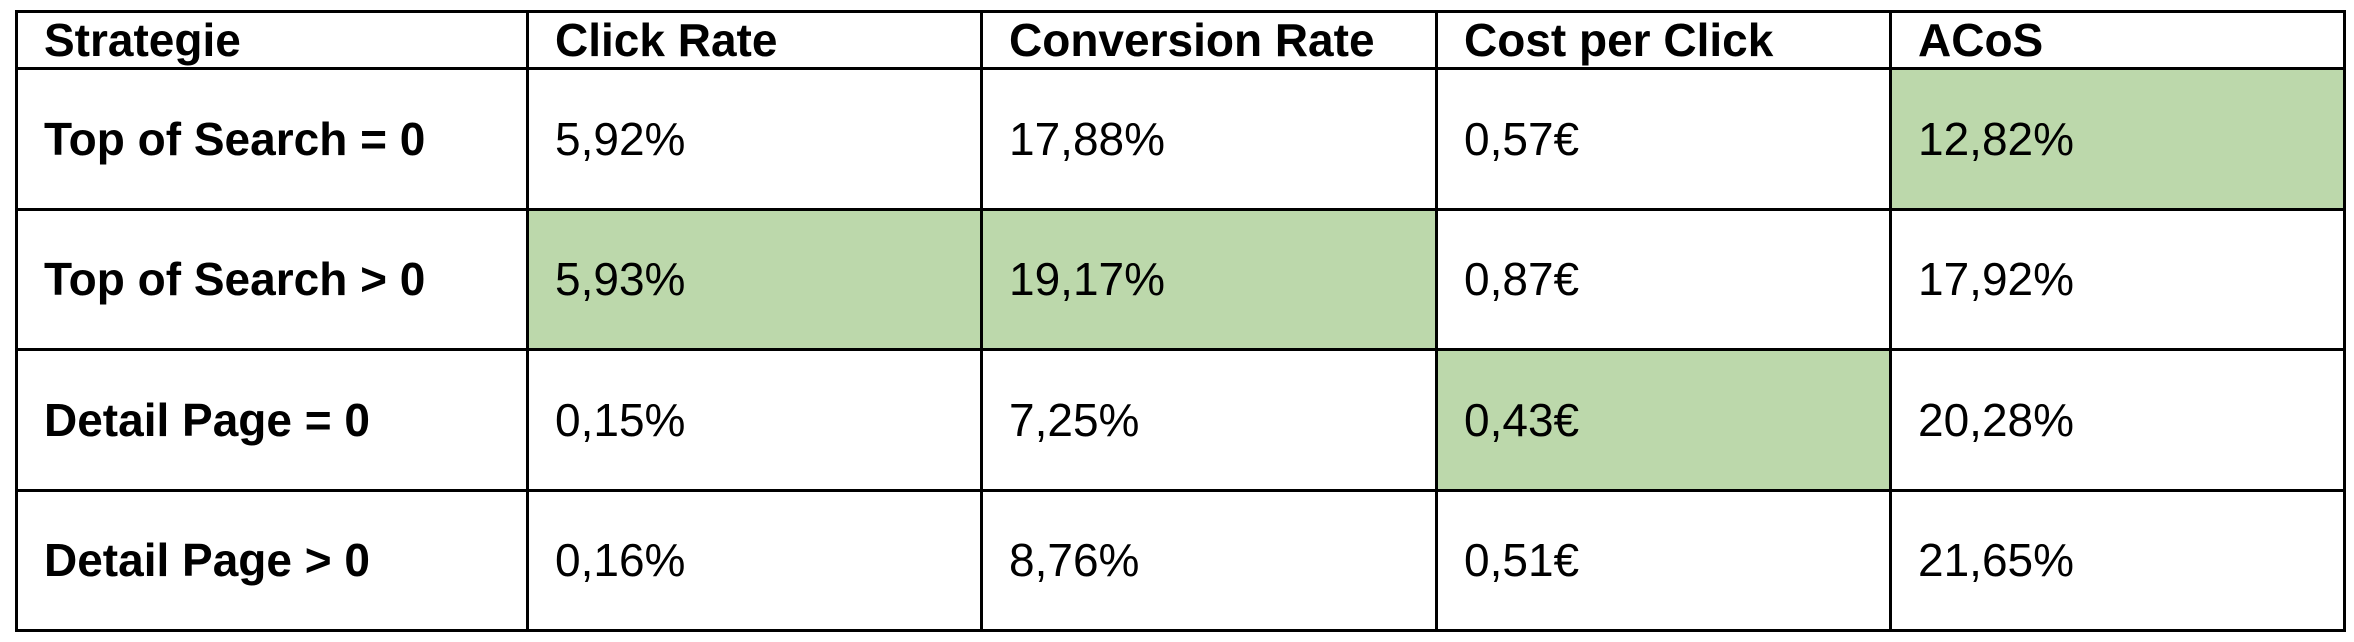  What do you see at coordinates (754, 420) in the screenshot?
I see `click-rate-cell: 0,15%` at bounding box center [754, 420].